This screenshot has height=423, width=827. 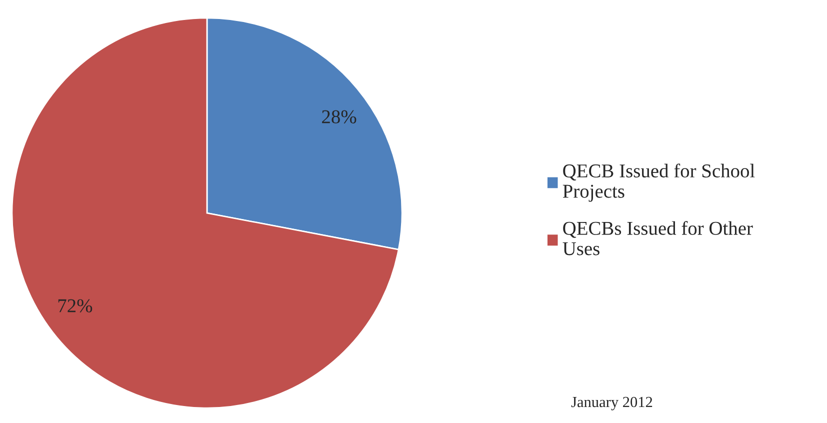 What do you see at coordinates (657, 238) in the screenshot?
I see `legend-label: QECBs Issued for Other Uses` at bounding box center [657, 238].